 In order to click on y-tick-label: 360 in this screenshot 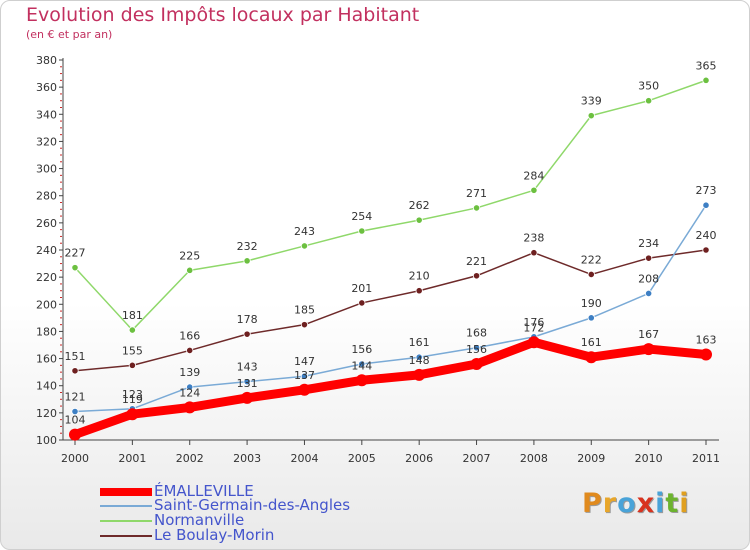, I will do `click(46, 87)`.